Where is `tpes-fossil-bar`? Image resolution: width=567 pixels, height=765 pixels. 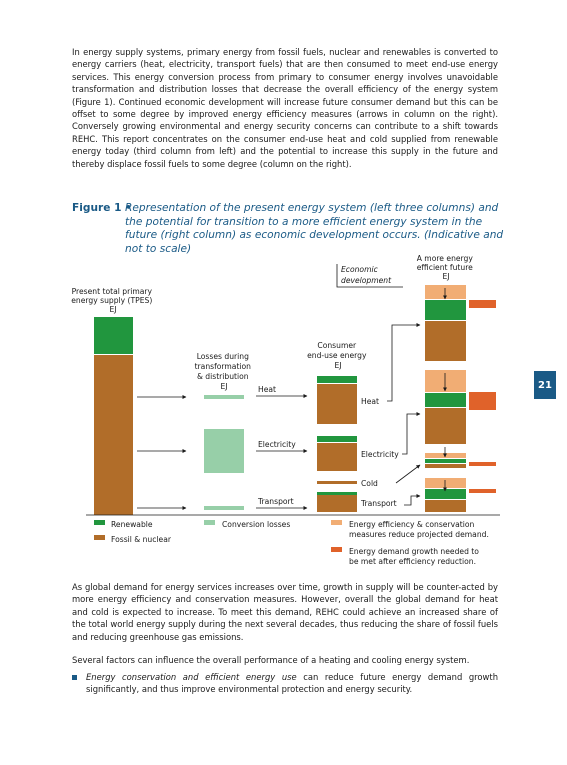 tpes-fossil-bar is located at coordinates (113, 435).